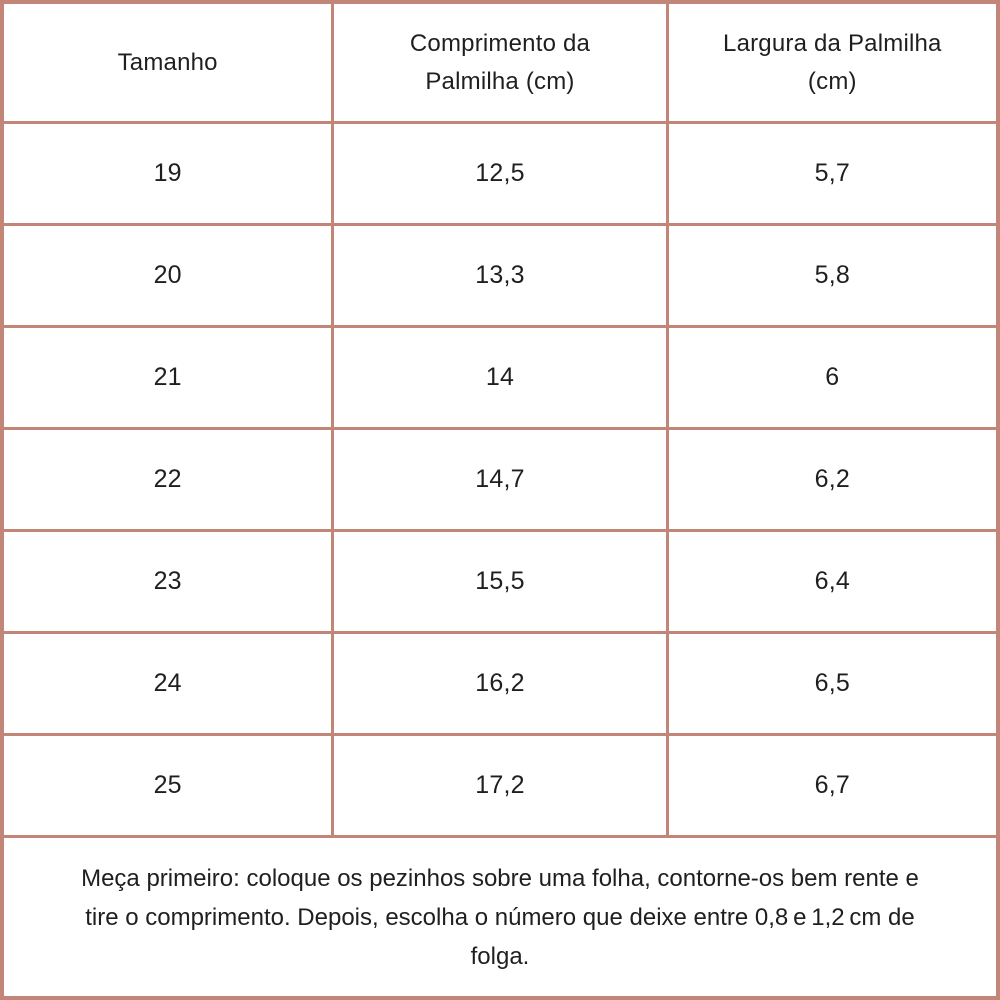 The width and height of the screenshot is (1000, 1000). I want to click on cell-insole-width: 5,8, so click(832, 275).